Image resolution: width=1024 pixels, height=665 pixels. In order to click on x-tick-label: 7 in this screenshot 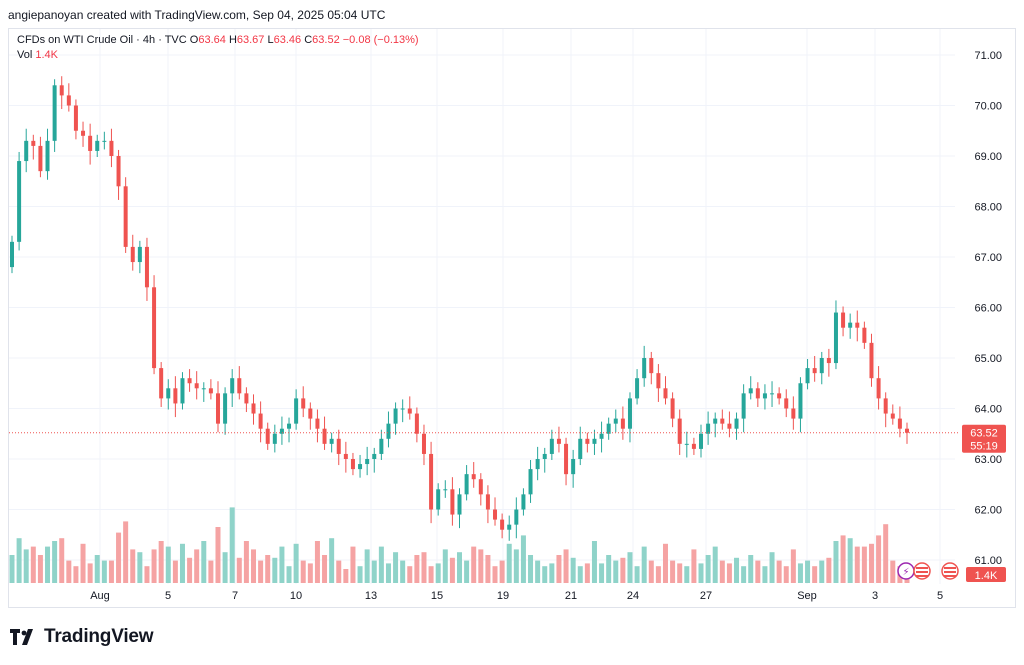, I will do `click(235, 596)`.